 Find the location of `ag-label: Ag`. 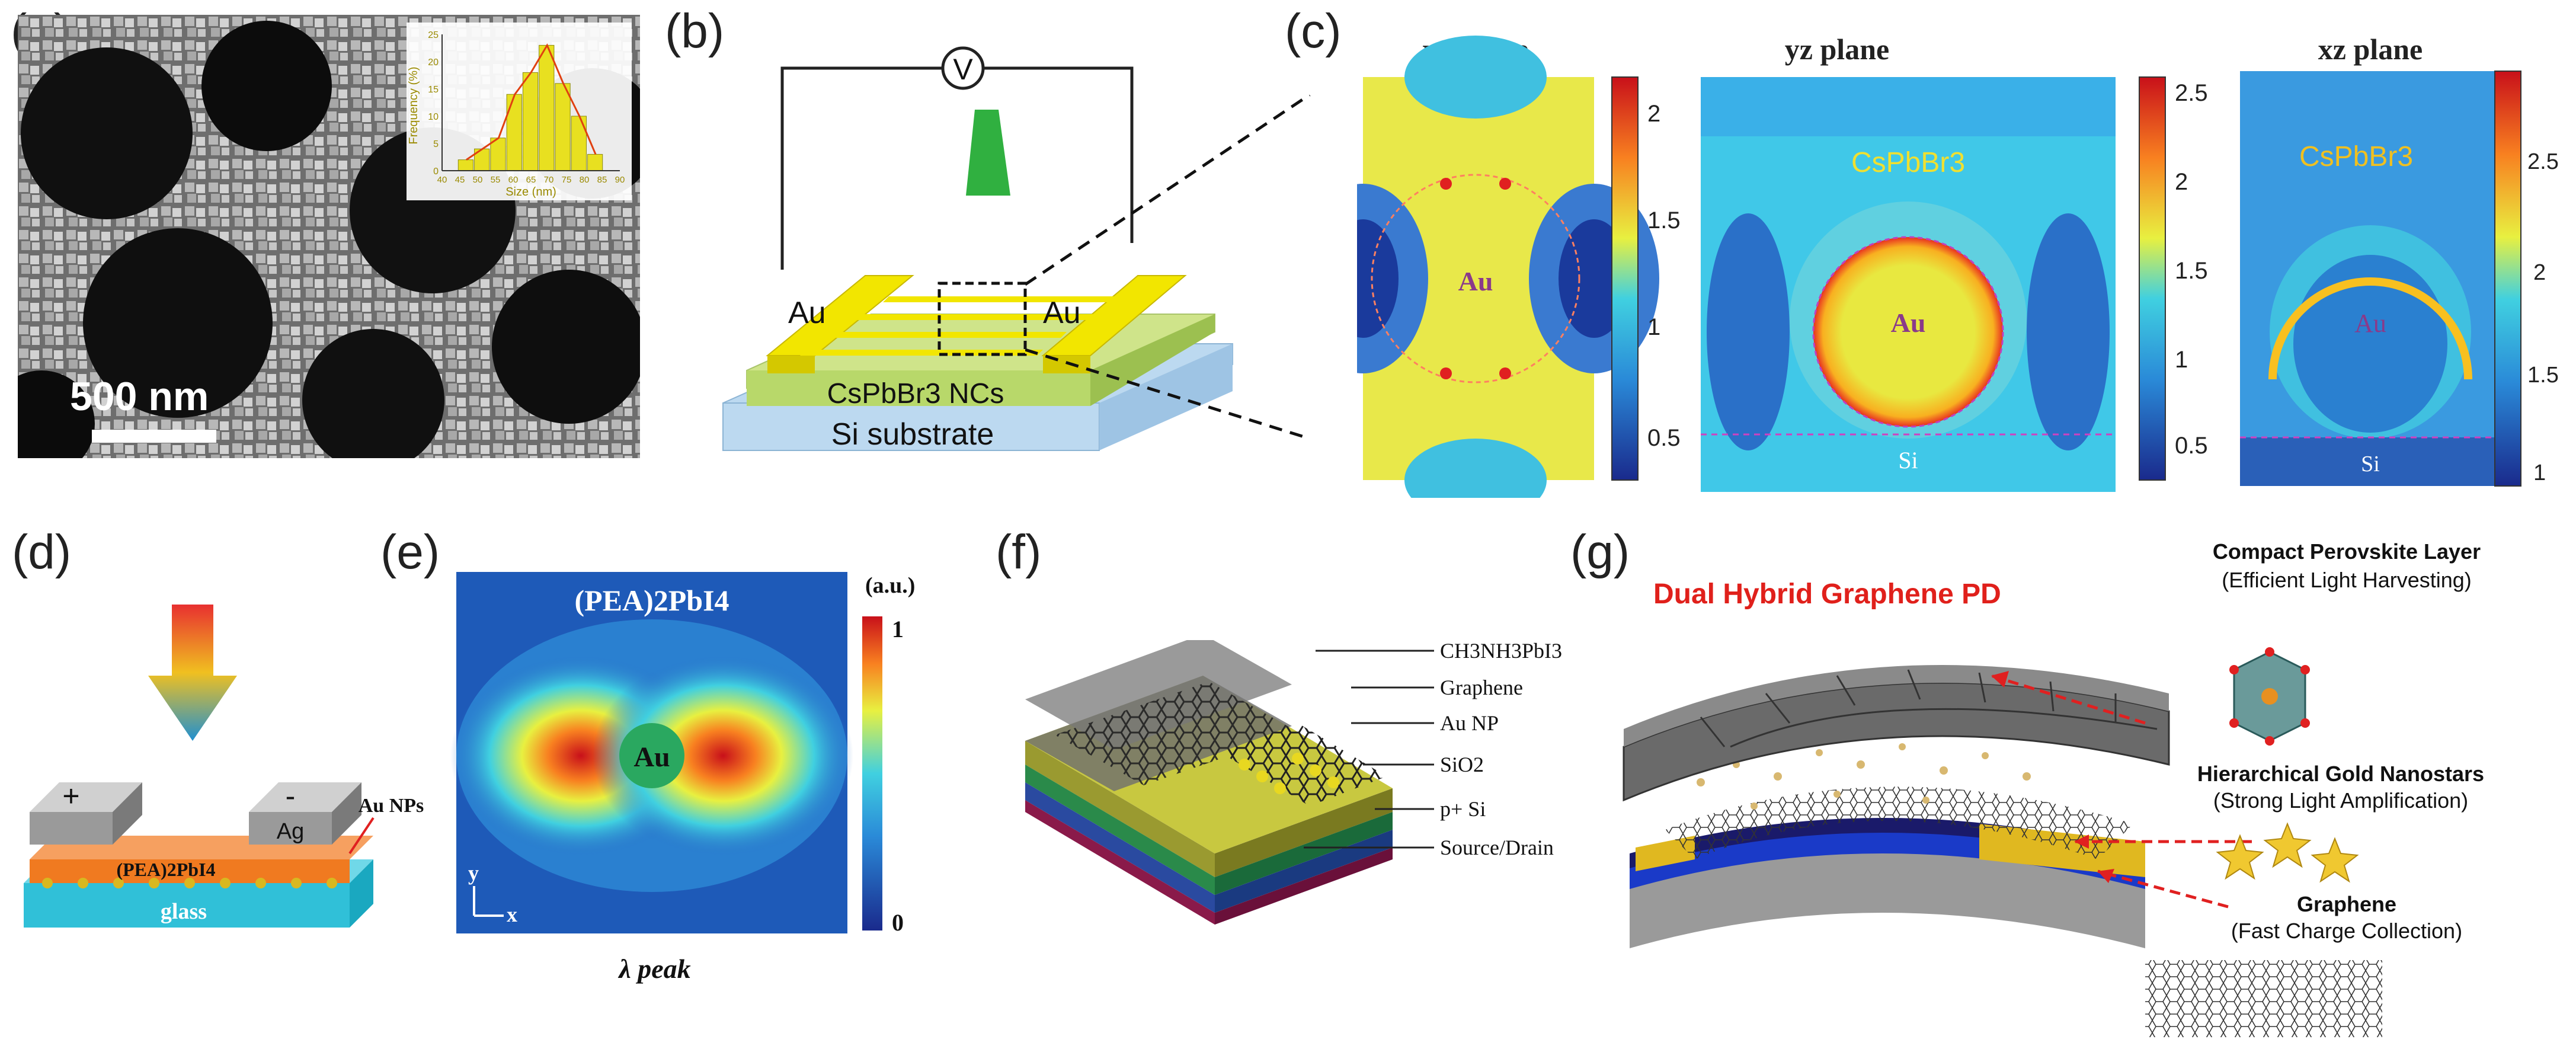

ag-label: Ag is located at coordinates (290, 832).